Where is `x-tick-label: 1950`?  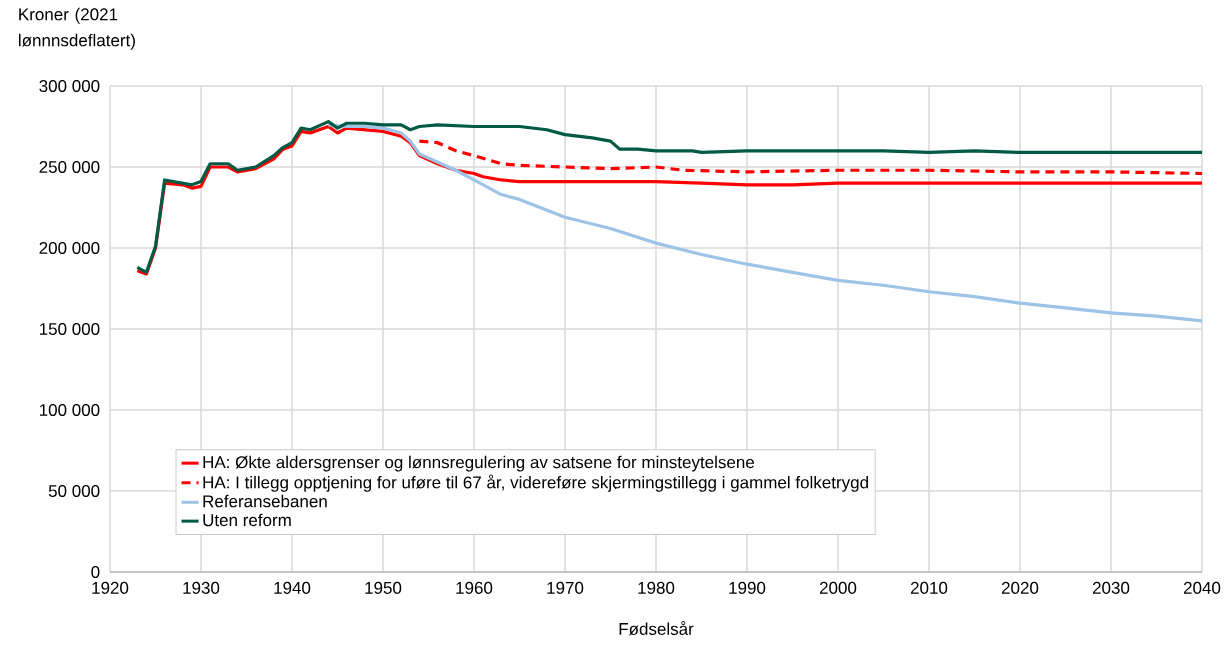 x-tick-label: 1950 is located at coordinates (383, 587).